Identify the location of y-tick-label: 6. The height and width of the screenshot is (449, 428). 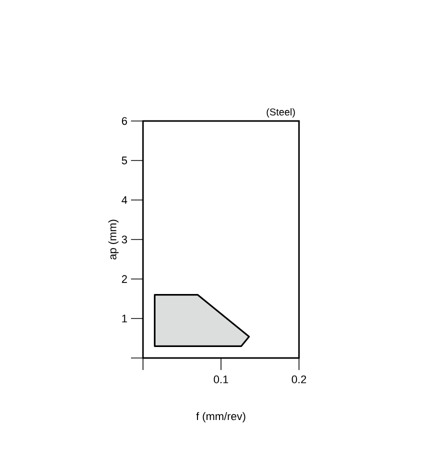
(124, 121).